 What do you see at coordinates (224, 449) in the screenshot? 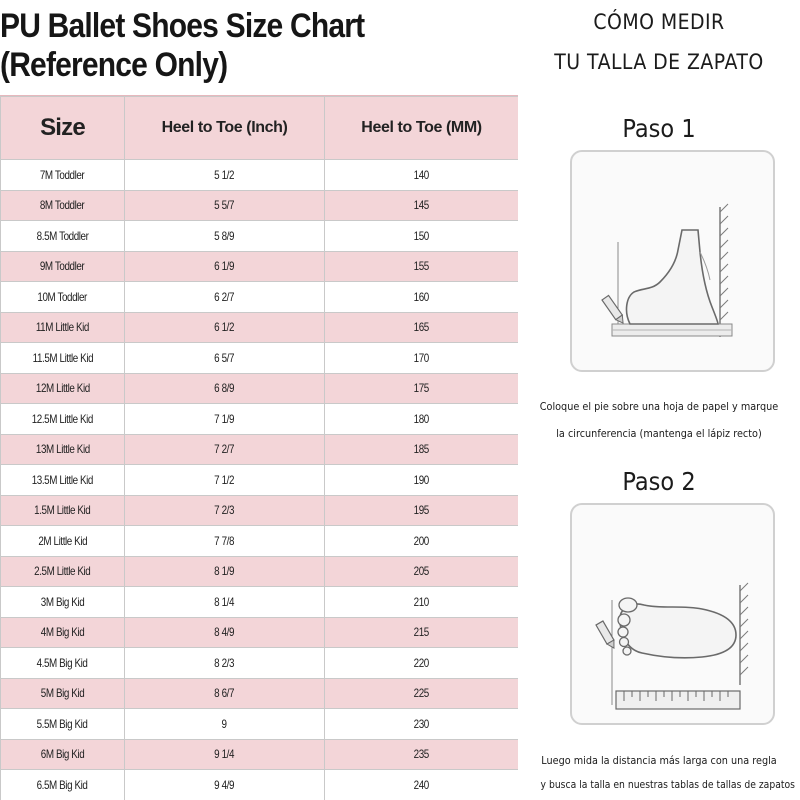
I see `cell-heel-to-toe-inch-text: 7 2/7` at bounding box center [224, 449].